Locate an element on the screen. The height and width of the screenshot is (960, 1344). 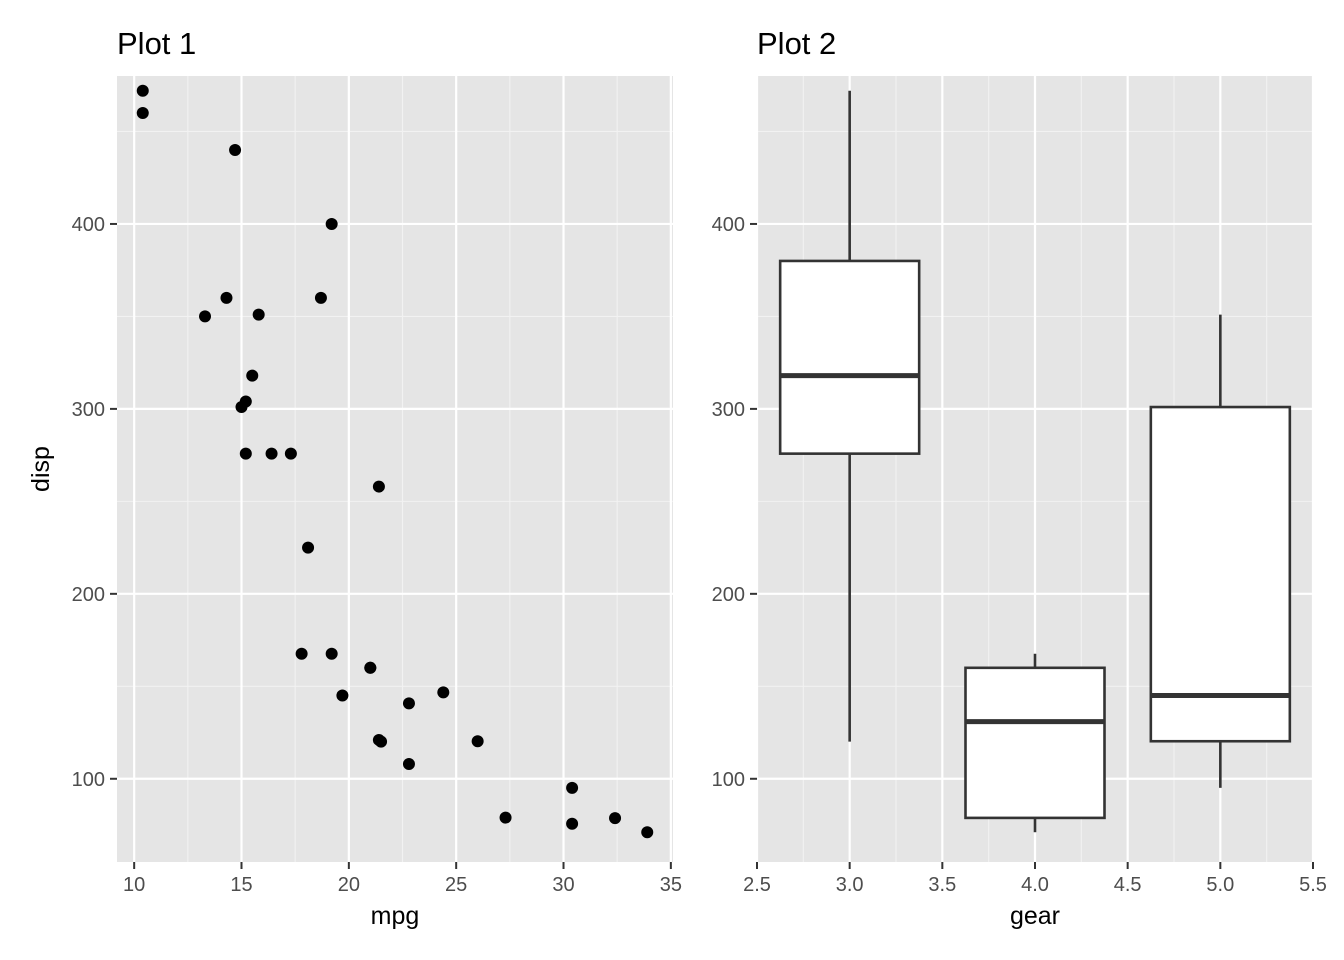
plot-2-title: Plot 2 is located at coordinates (796, 43).